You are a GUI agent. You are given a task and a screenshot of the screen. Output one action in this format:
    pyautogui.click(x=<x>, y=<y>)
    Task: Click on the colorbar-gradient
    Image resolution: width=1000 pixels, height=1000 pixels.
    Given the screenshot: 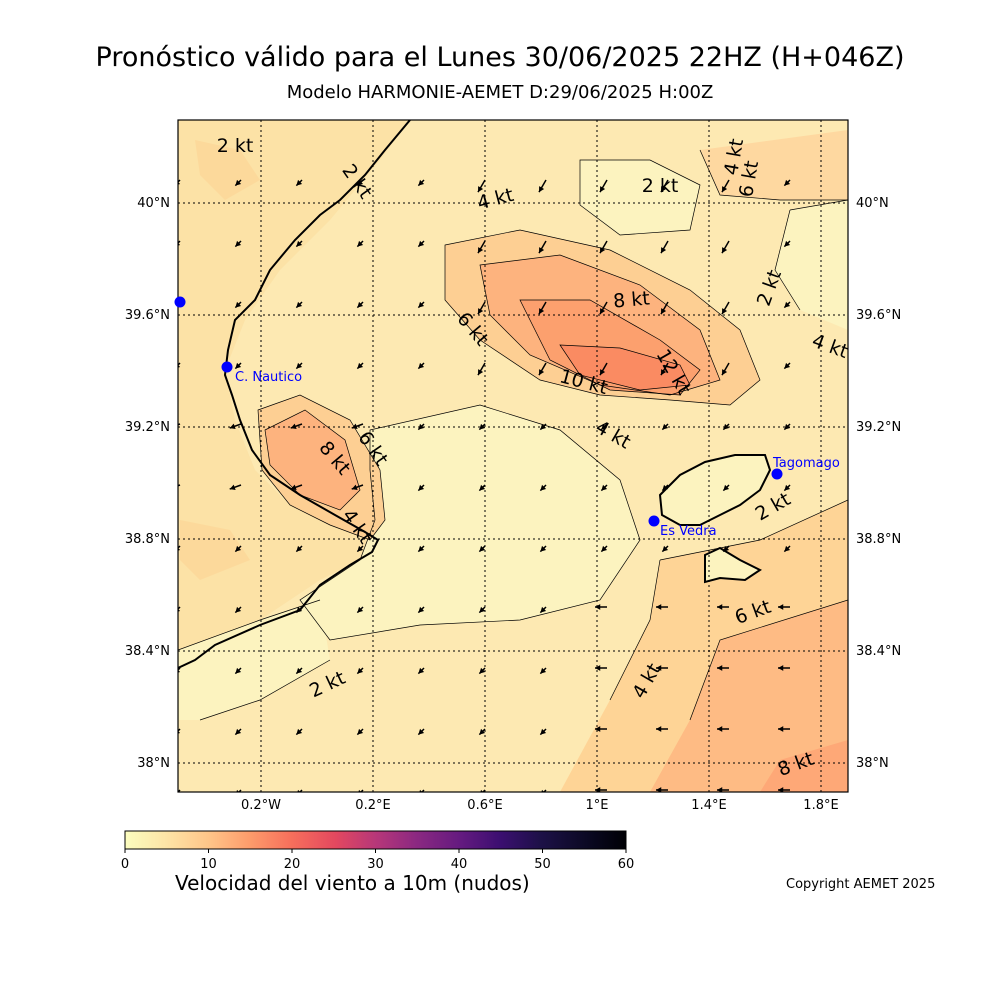 What is the action you would take?
    pyautogui.click(x=375, y=840)
    